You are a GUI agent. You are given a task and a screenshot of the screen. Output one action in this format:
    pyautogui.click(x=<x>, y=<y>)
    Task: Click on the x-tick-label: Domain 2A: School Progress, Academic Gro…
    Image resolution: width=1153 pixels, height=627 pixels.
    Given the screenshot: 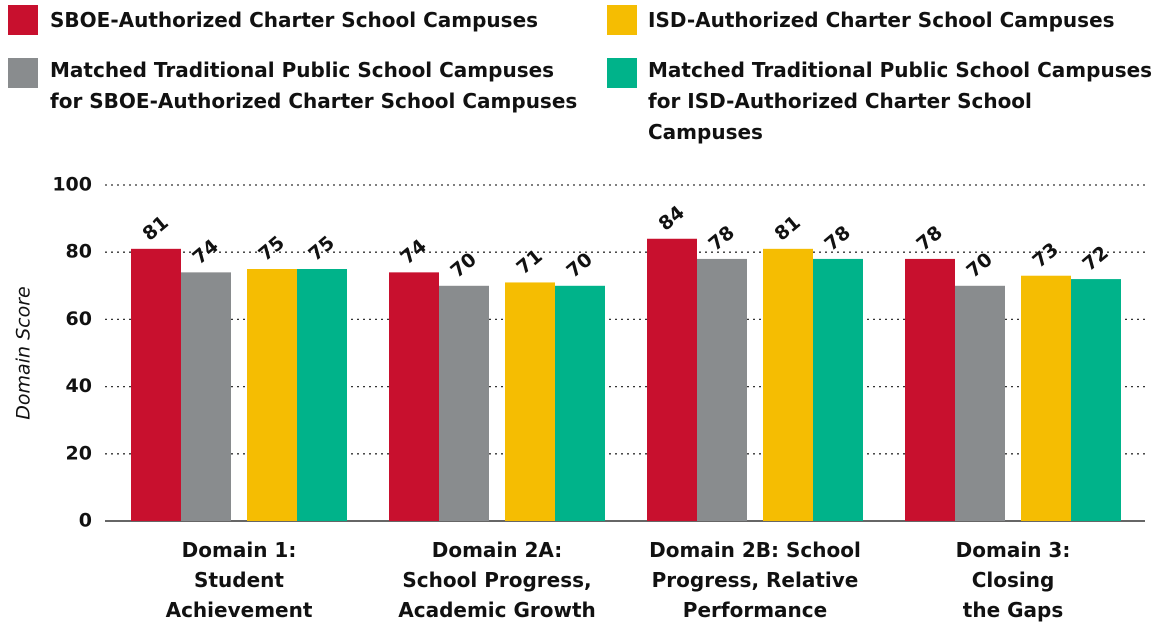 What is the action you would take?
    pyautogui.click(x=497, y=580)
    